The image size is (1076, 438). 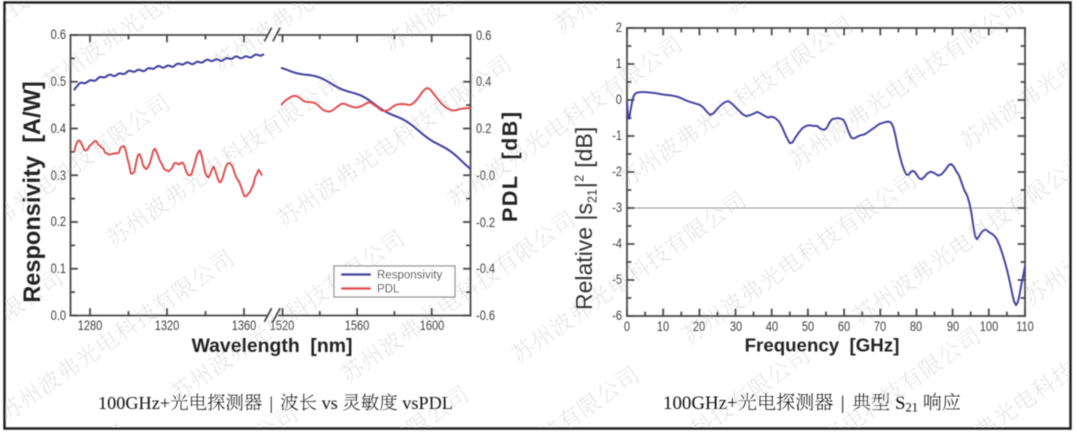 I want to click on svg-text: Frequency [GHz], so click(x=822, y=345).